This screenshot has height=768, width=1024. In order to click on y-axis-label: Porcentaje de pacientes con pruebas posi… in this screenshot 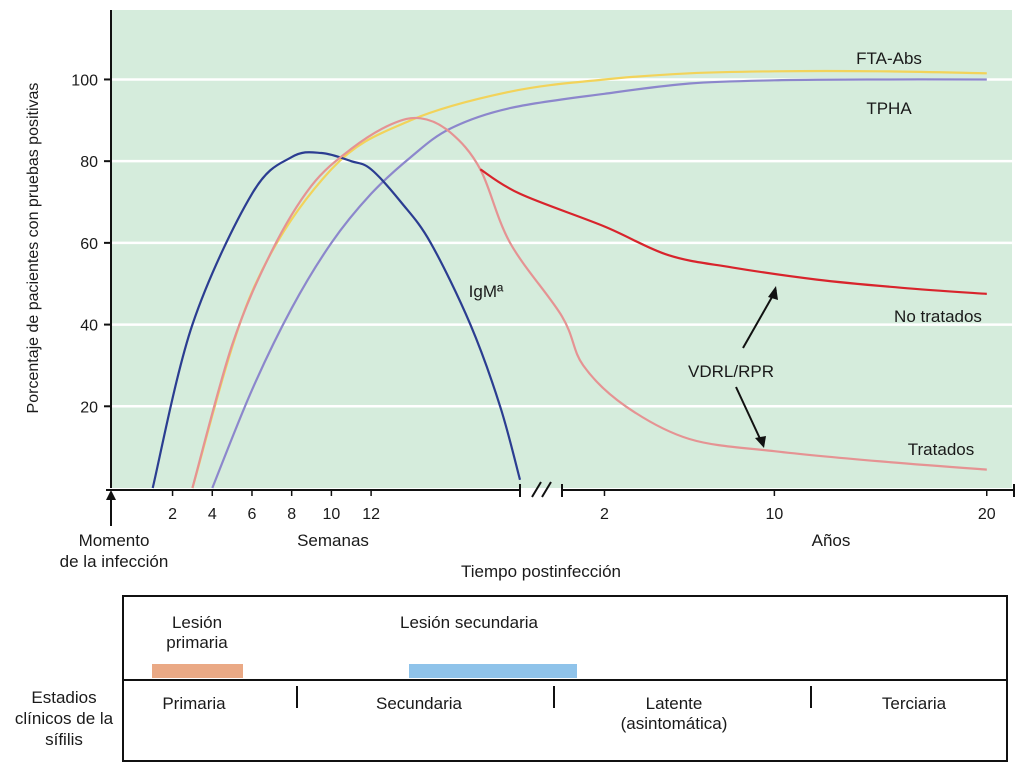, I will do `click(33, 248)`.